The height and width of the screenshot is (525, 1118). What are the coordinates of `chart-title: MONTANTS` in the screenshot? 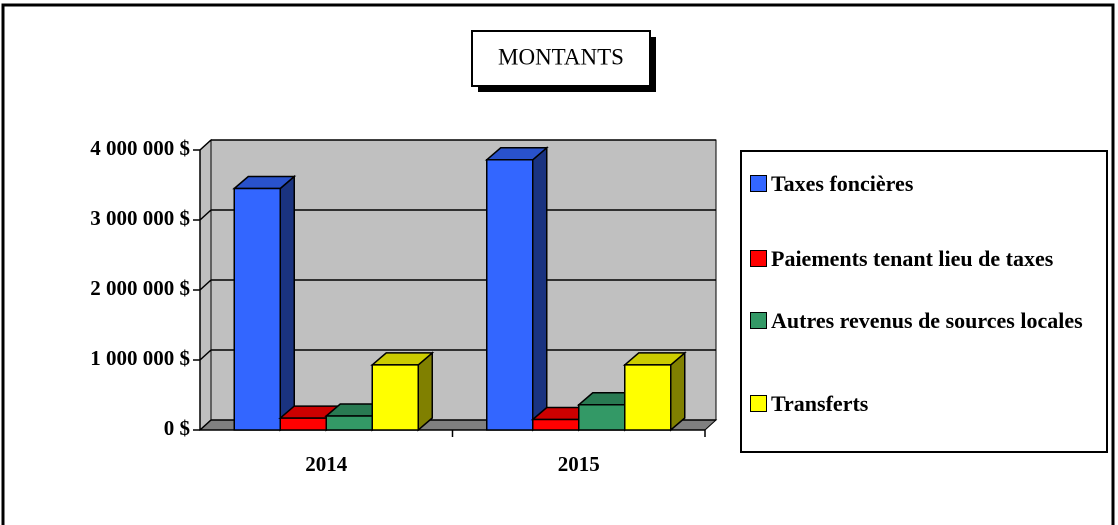 It's located at (561, 56).